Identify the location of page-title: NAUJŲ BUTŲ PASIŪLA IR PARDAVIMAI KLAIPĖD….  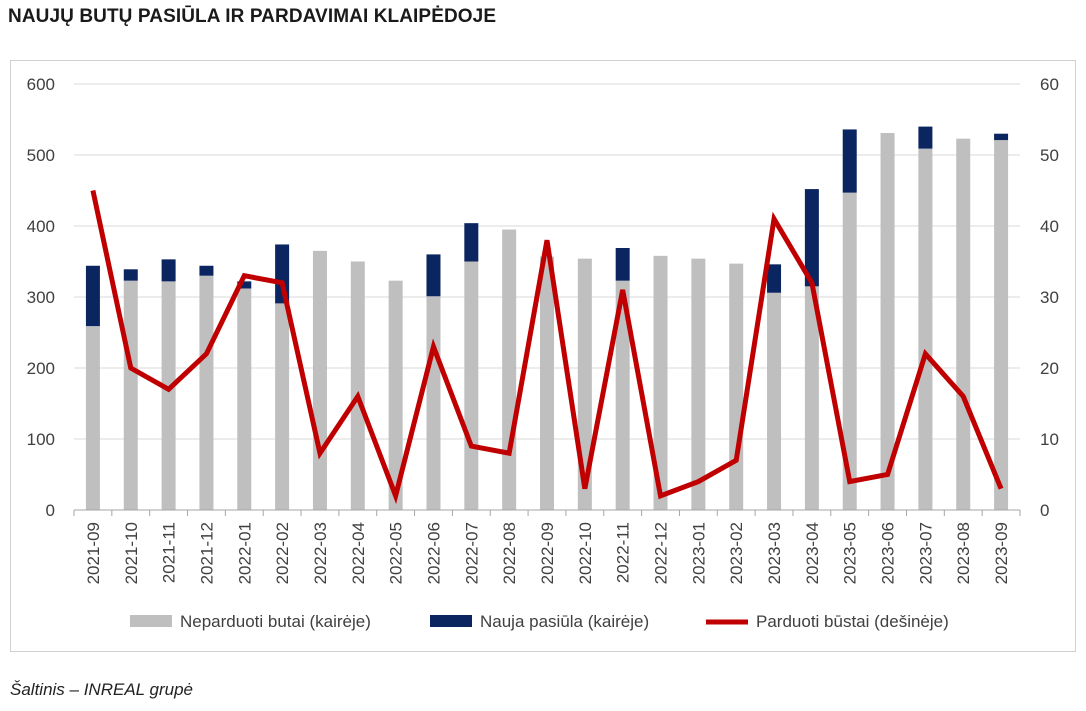
(252, 16).